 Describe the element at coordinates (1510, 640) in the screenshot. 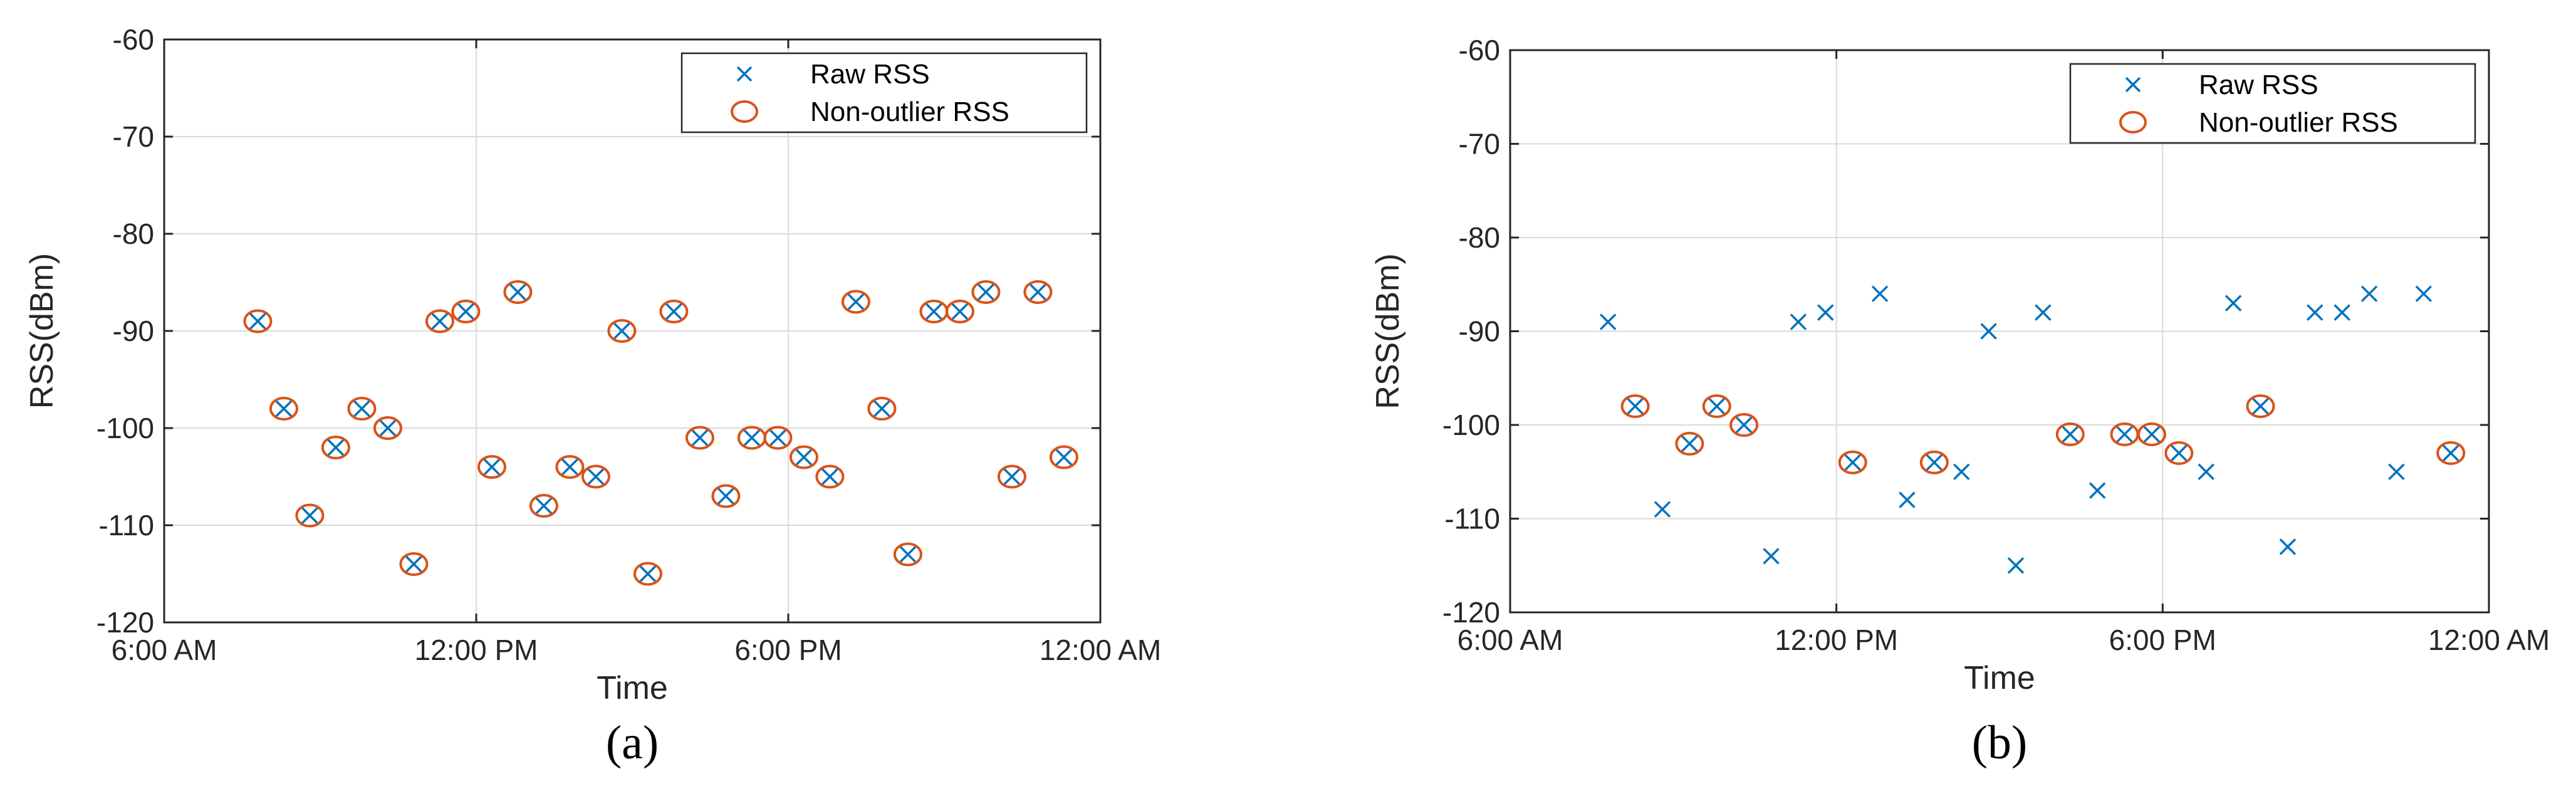

I see `x-tick-label: 6:00 AM` at that location.